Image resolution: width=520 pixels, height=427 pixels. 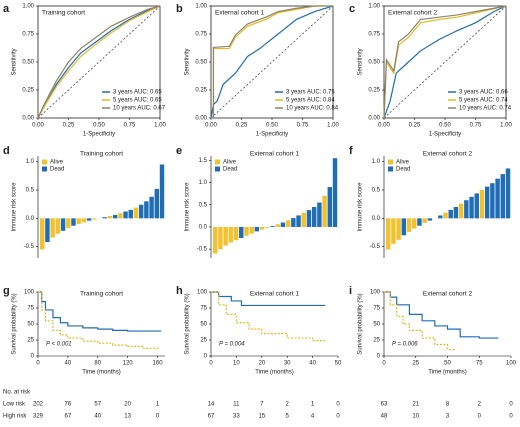 I want to click on y-axis-label: Sensitivity, so click(x=188, y=61).